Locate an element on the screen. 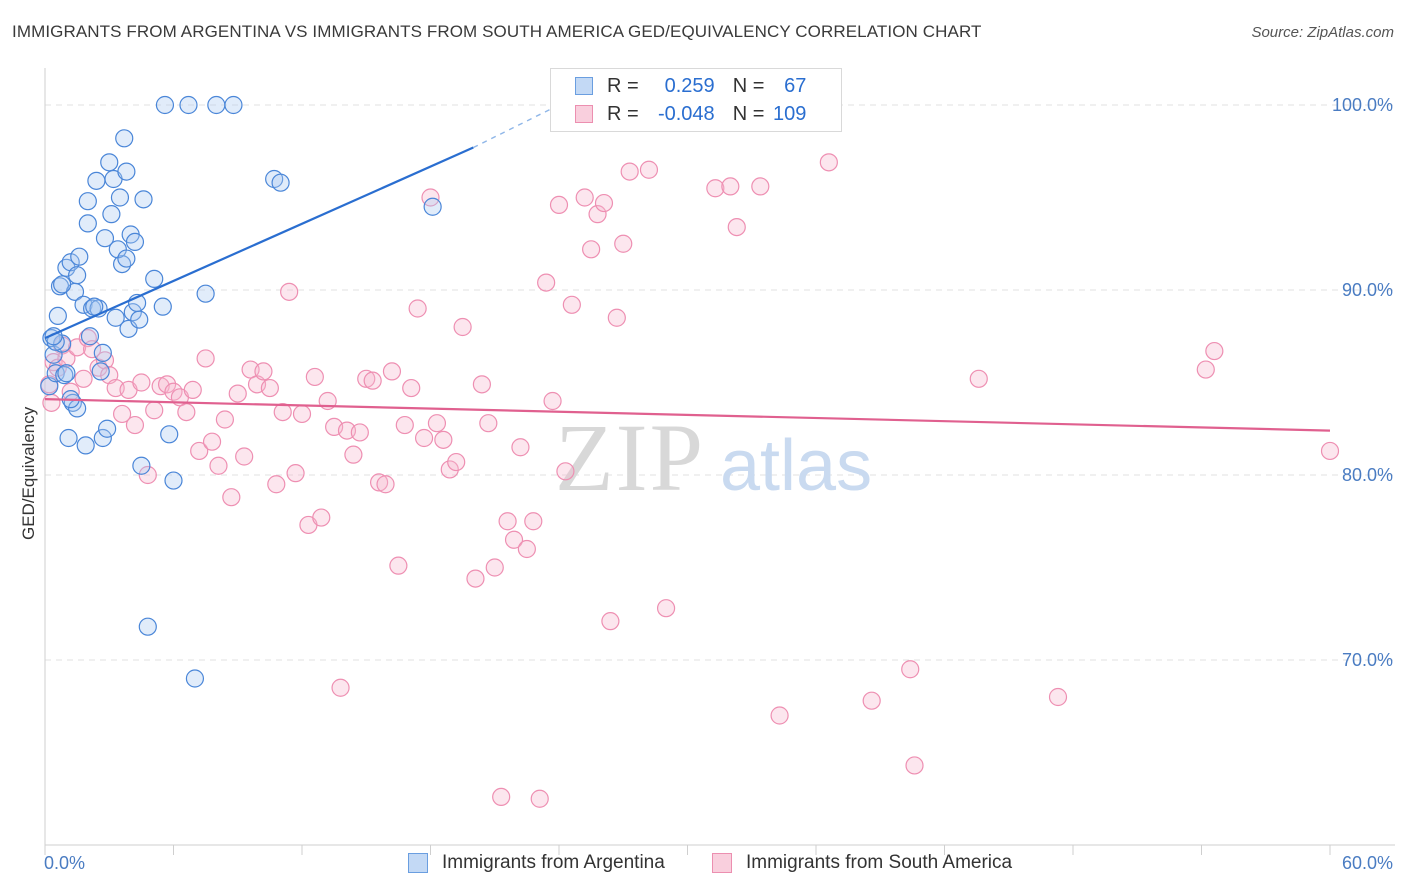 The image size is (1406, 892). source-credit: Source: ZipAtlas.com is located at coordinates (1322, 32).